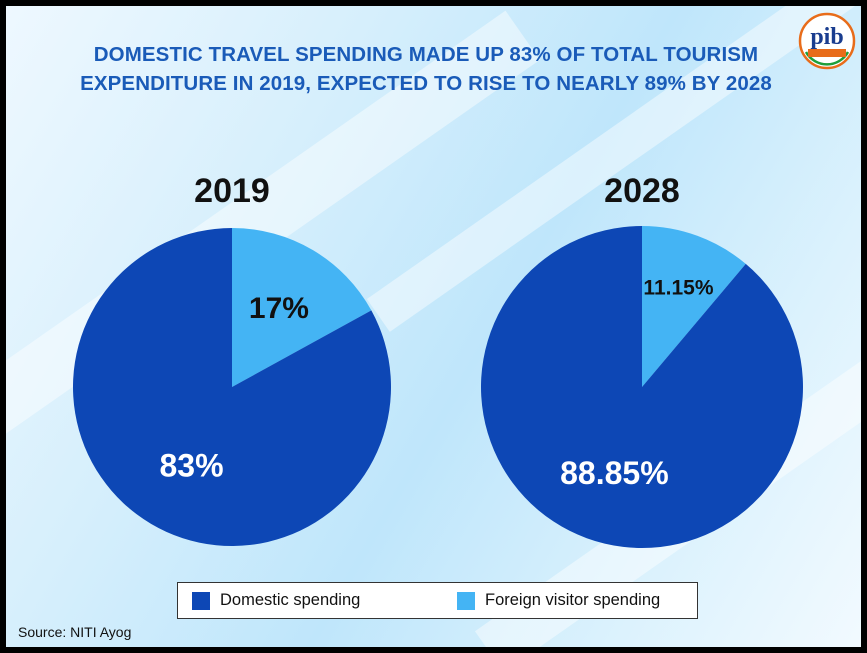 The width and height of the screenshot is (867, 653). I want to click on pie-title-1: 2028, so click(642, 191).